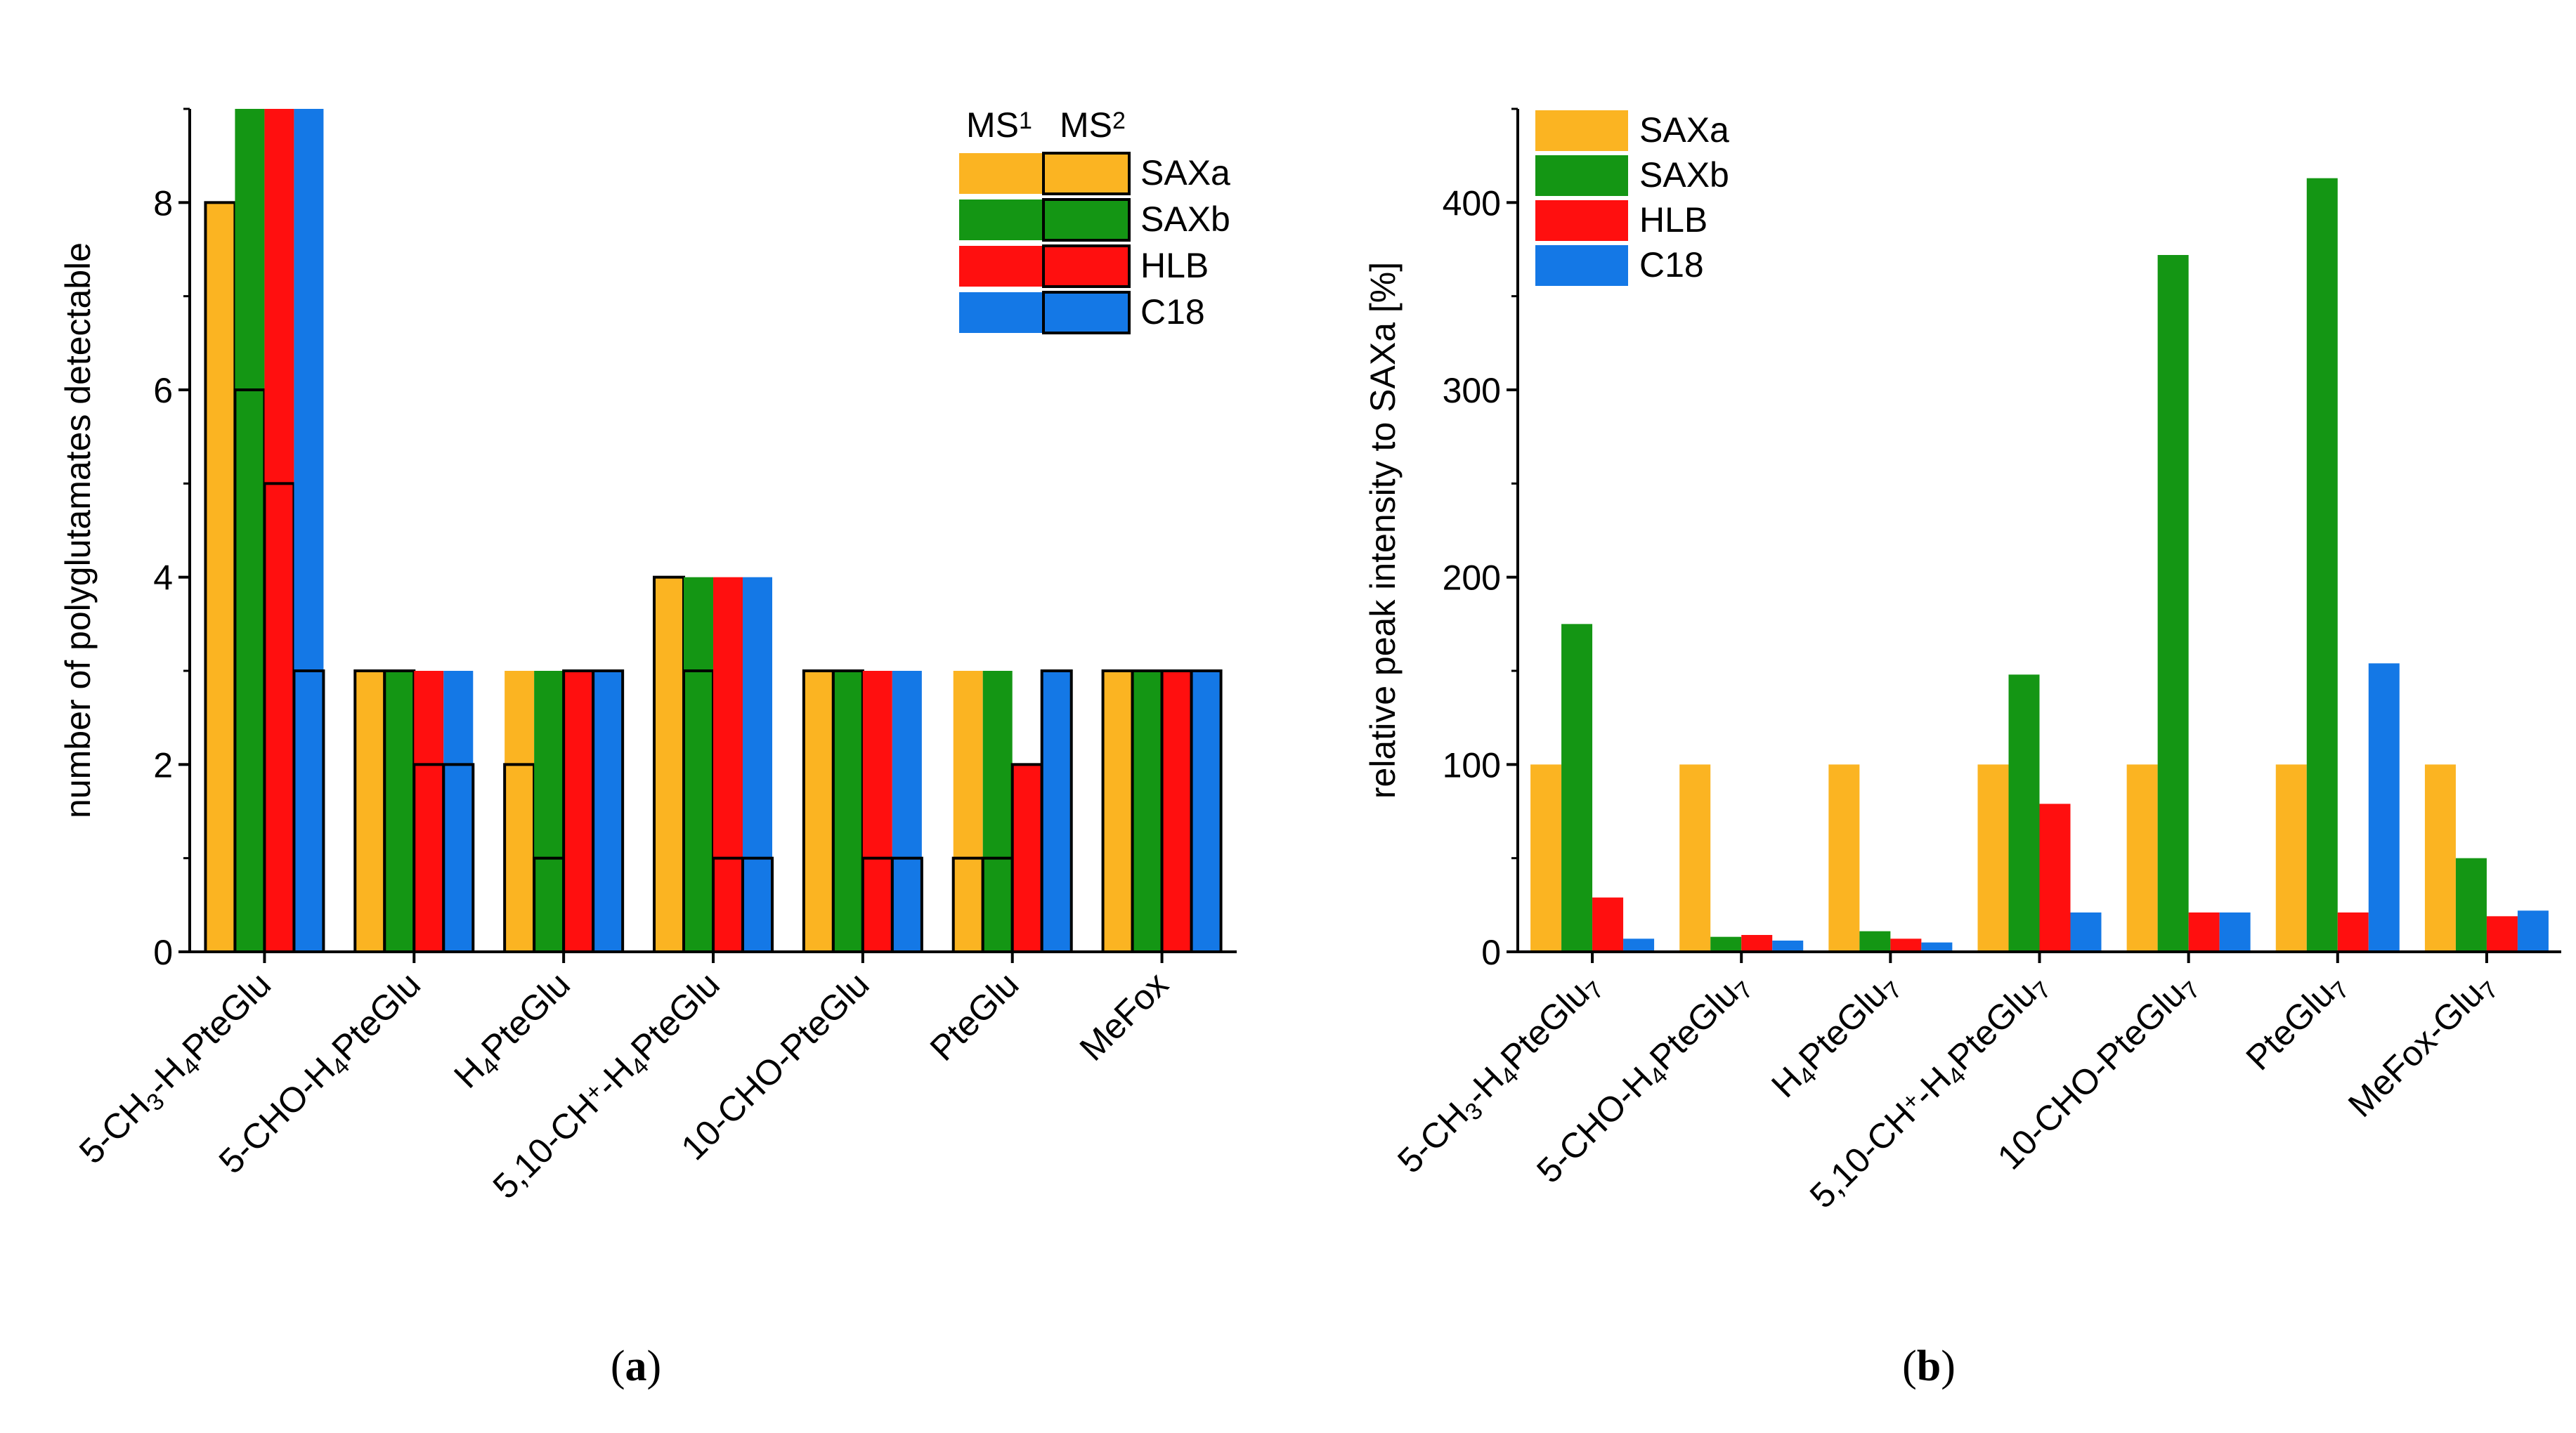 The width and height of the screenshot is (2576, 1433). I want to click on panel-a-y-tick-label: 8, so click(163, 203).